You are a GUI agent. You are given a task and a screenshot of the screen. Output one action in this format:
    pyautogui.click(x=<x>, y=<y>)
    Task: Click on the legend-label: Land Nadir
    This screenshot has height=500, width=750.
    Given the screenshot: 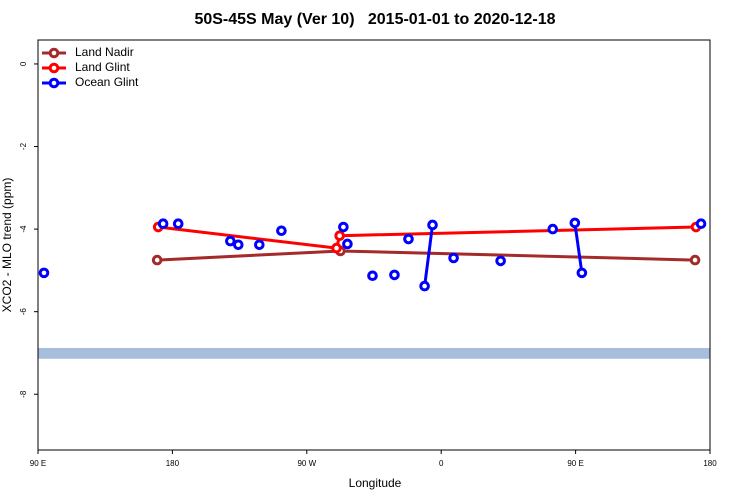 What is the action you would take?
    pyautogui.click(x=104, y=52)
    